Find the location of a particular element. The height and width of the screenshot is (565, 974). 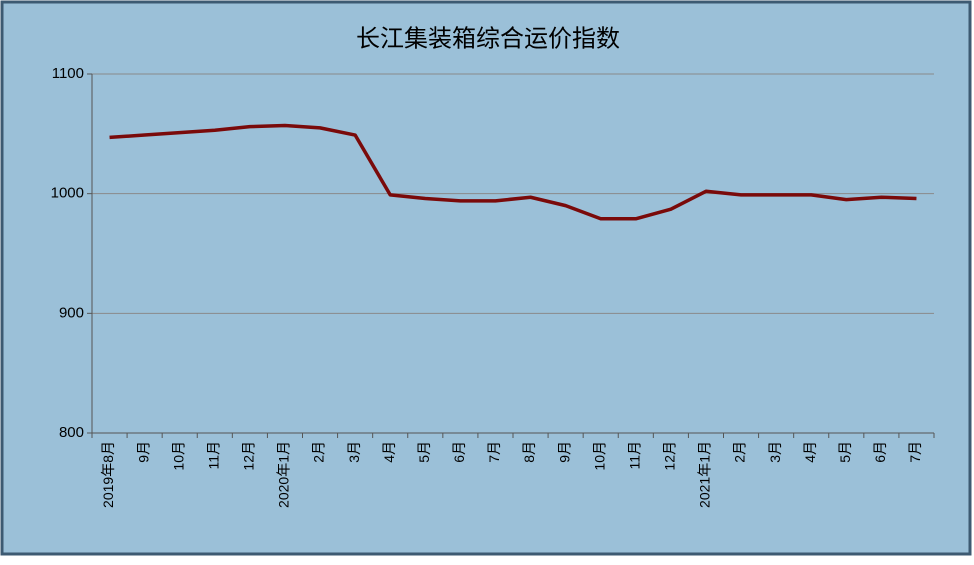

x-tick-label: 2021年1月 is located at coordinates (705, 474).